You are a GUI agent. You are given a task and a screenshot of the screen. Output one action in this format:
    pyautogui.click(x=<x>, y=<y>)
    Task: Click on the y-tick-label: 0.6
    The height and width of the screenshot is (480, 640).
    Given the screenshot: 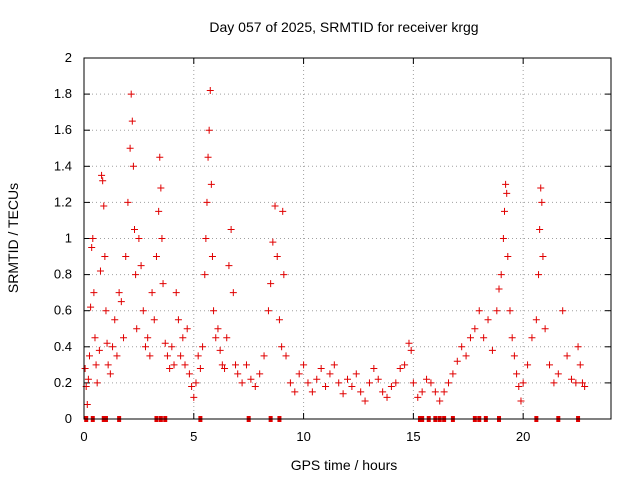 What is the action you would take?
    pyautogui.click(x=63, y=310)
    